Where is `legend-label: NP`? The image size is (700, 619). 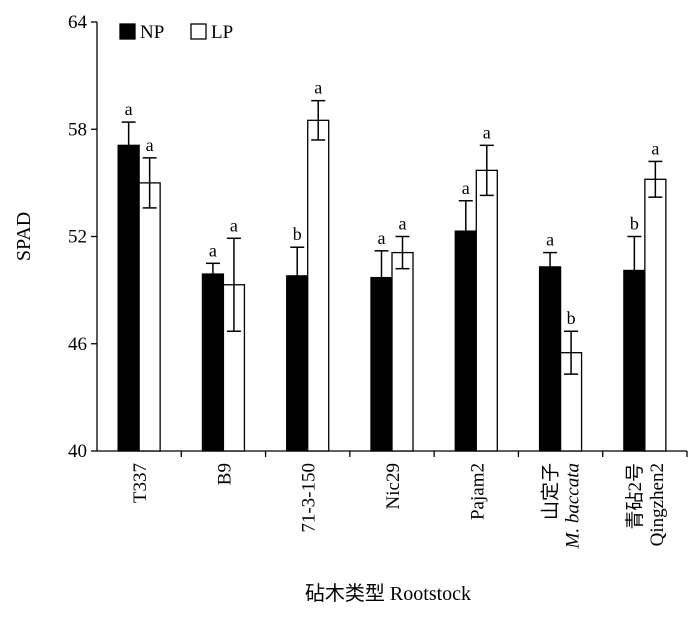
legend-label: NP is located at coordinates (152, 32).